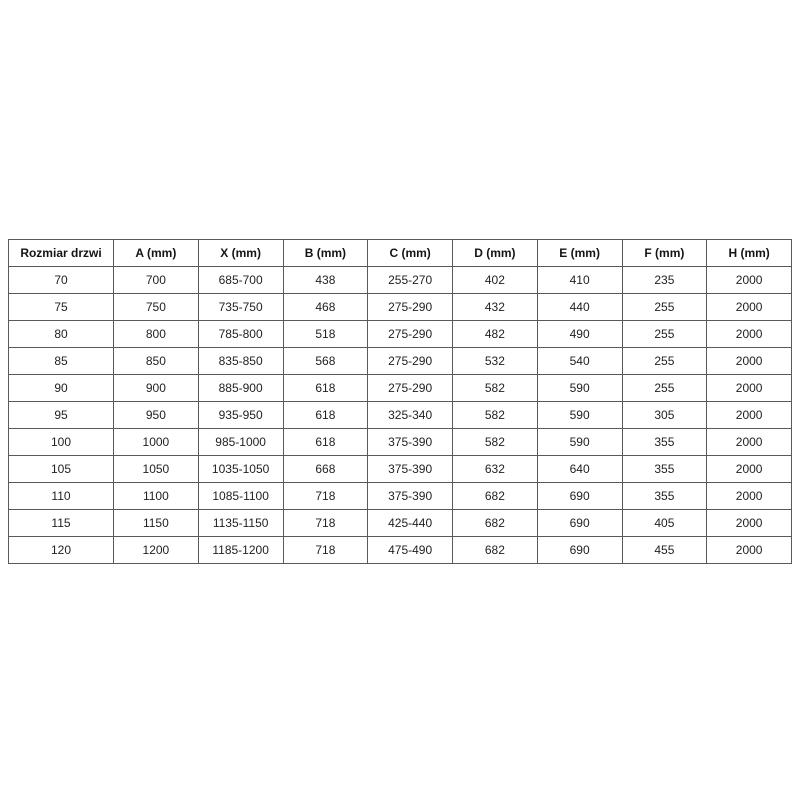  I want to click on table-cell: 455, so click(664, 550).